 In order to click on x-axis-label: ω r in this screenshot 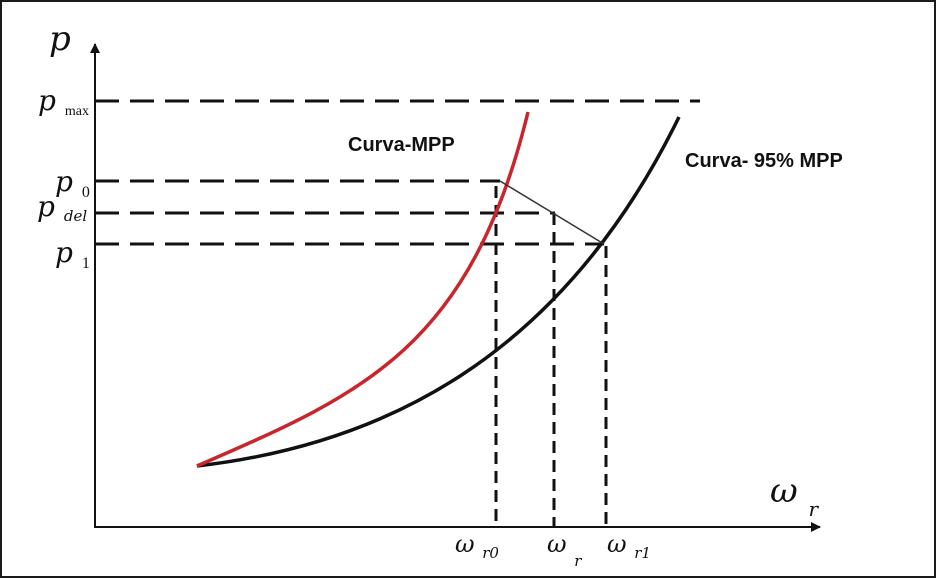, I will do `click(795, 496)`.